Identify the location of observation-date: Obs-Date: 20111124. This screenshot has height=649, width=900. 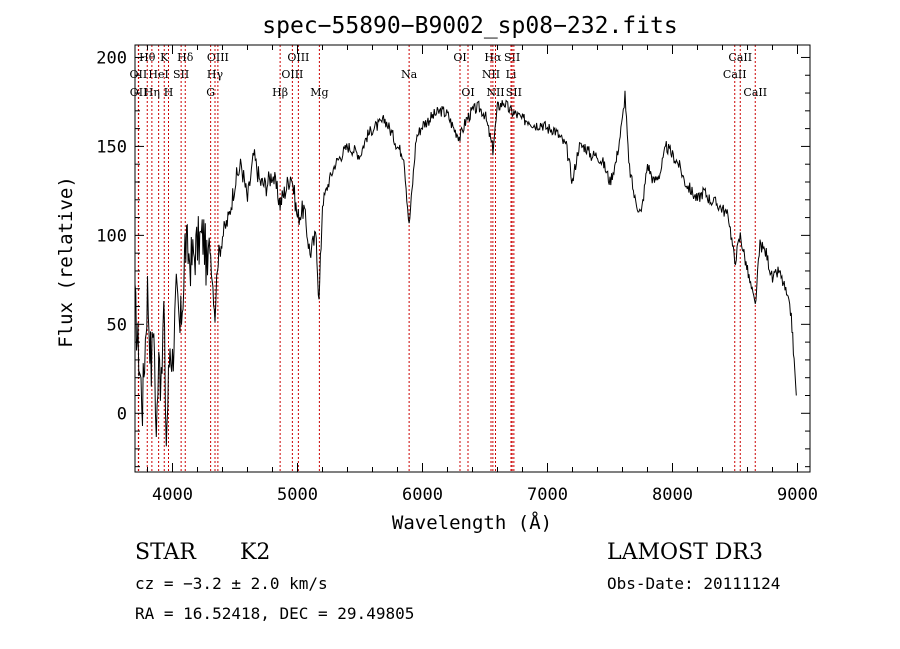
(694, 583).